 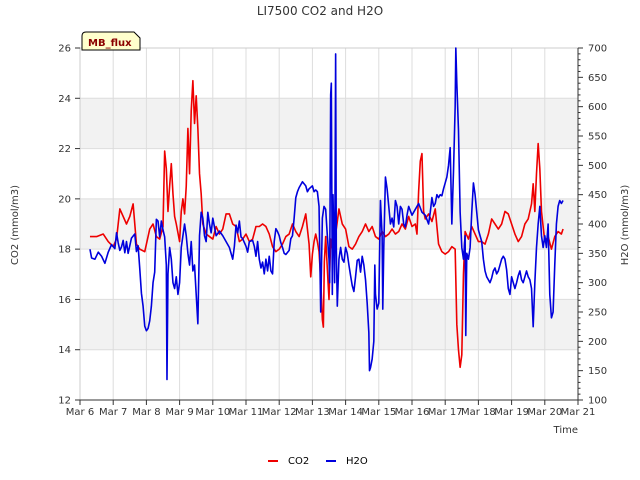 I want to click on x-tick-label: Mar 15, so click(x=378, y=412).